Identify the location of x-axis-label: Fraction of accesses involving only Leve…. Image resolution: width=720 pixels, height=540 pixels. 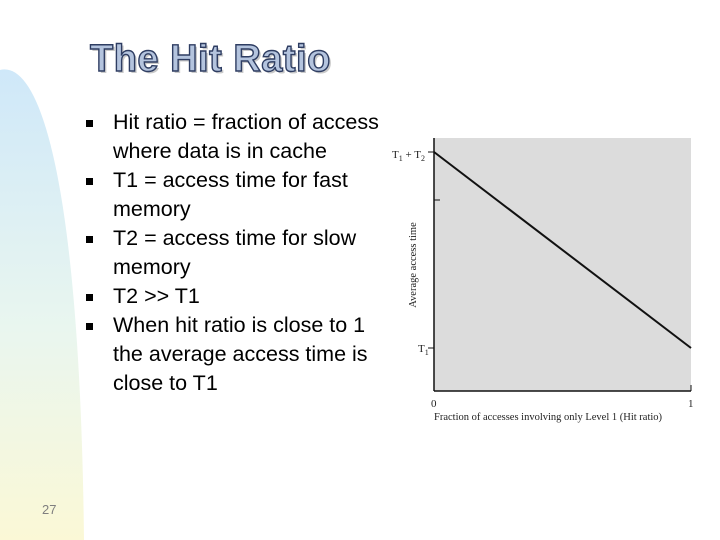
(548, 417).